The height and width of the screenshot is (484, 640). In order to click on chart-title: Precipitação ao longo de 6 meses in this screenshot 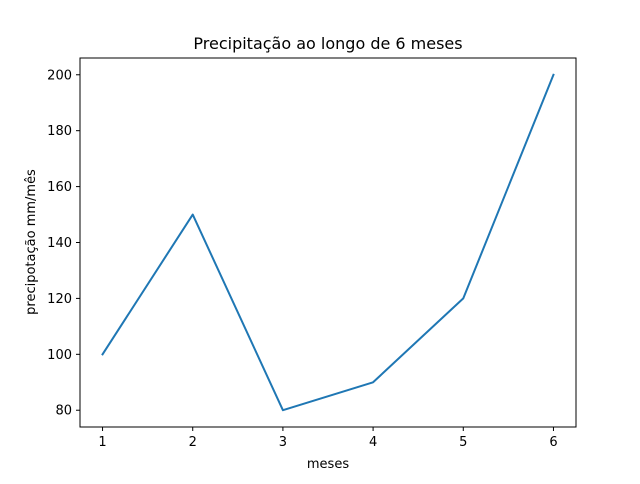, I will do `click(327, 43)`.